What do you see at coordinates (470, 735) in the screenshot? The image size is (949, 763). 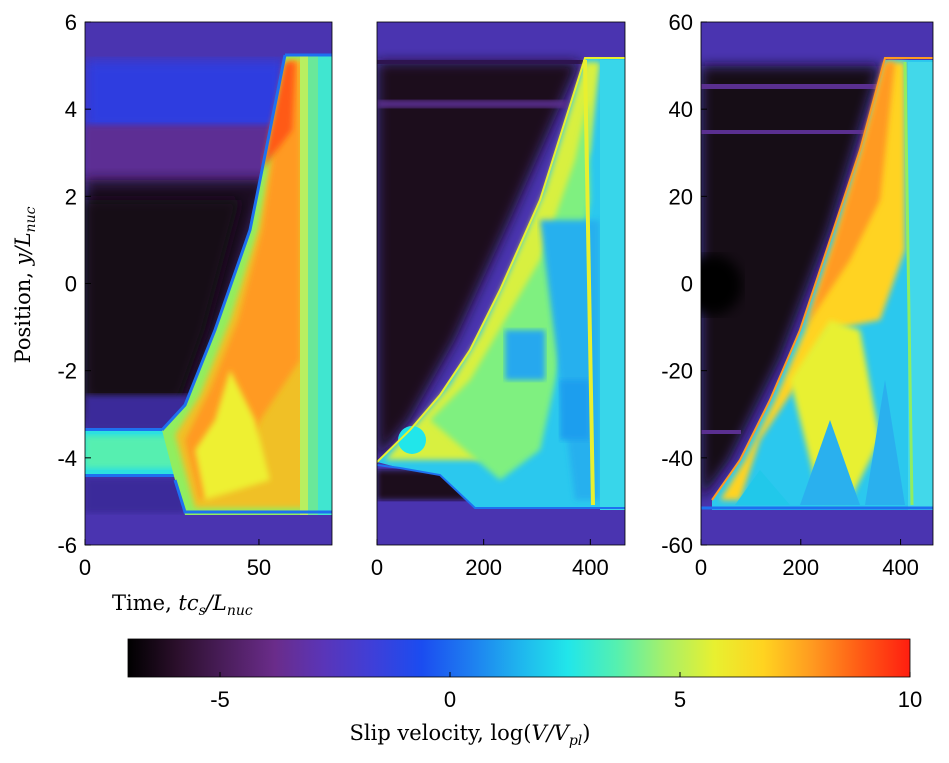 I see `colorbar-label: Slip velocity, log(V/Vpl)` at bounding box center [470, 735].